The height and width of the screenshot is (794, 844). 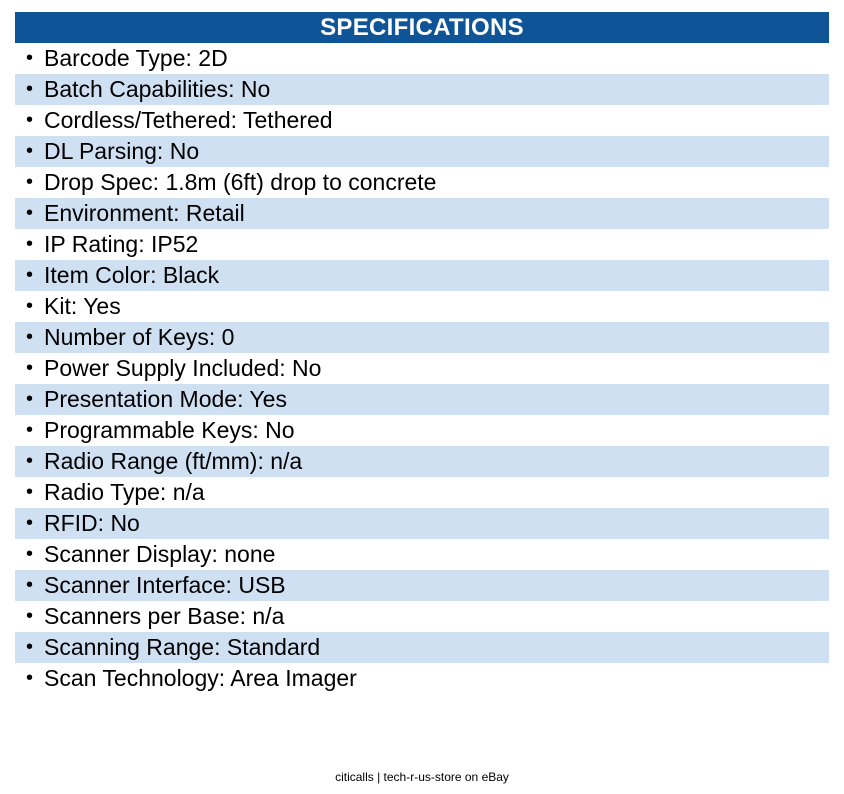 What do you see at coordinates (422, 430) in the screenshot?
I see `spec-row: • Programmable Keys: No` at bounding box center [422, 430].